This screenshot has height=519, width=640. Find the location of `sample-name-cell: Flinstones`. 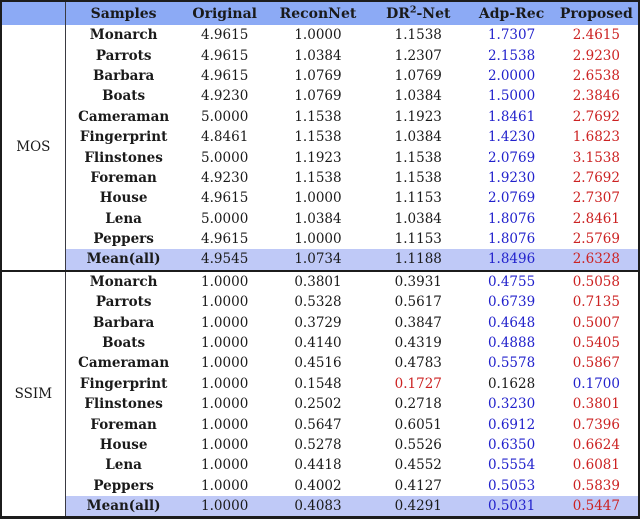

sample-name-cell: Flinstones is located at coordinates (123, 404).